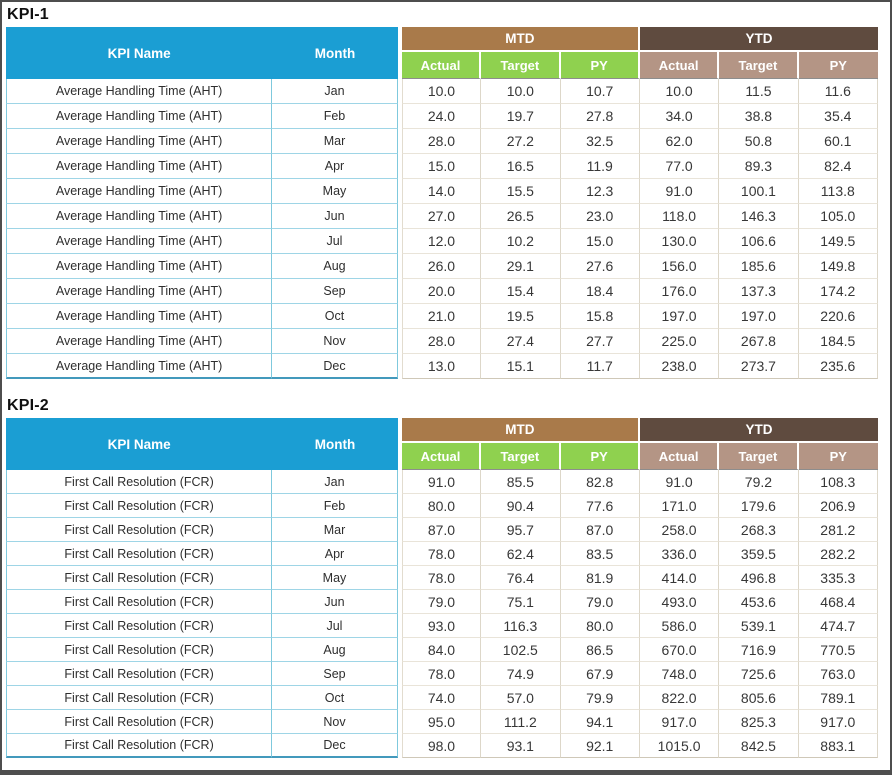 Image resolution: width=892 pixels, height=775 pixels. I want to click on mtd-py-cell: 79.9, so click(600, 698).